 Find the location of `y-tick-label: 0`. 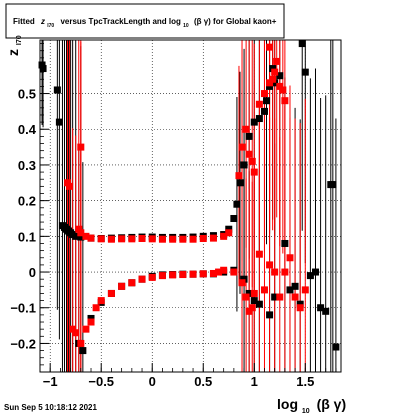

y-tick-label: 0 is located at coordinates (32, 272).